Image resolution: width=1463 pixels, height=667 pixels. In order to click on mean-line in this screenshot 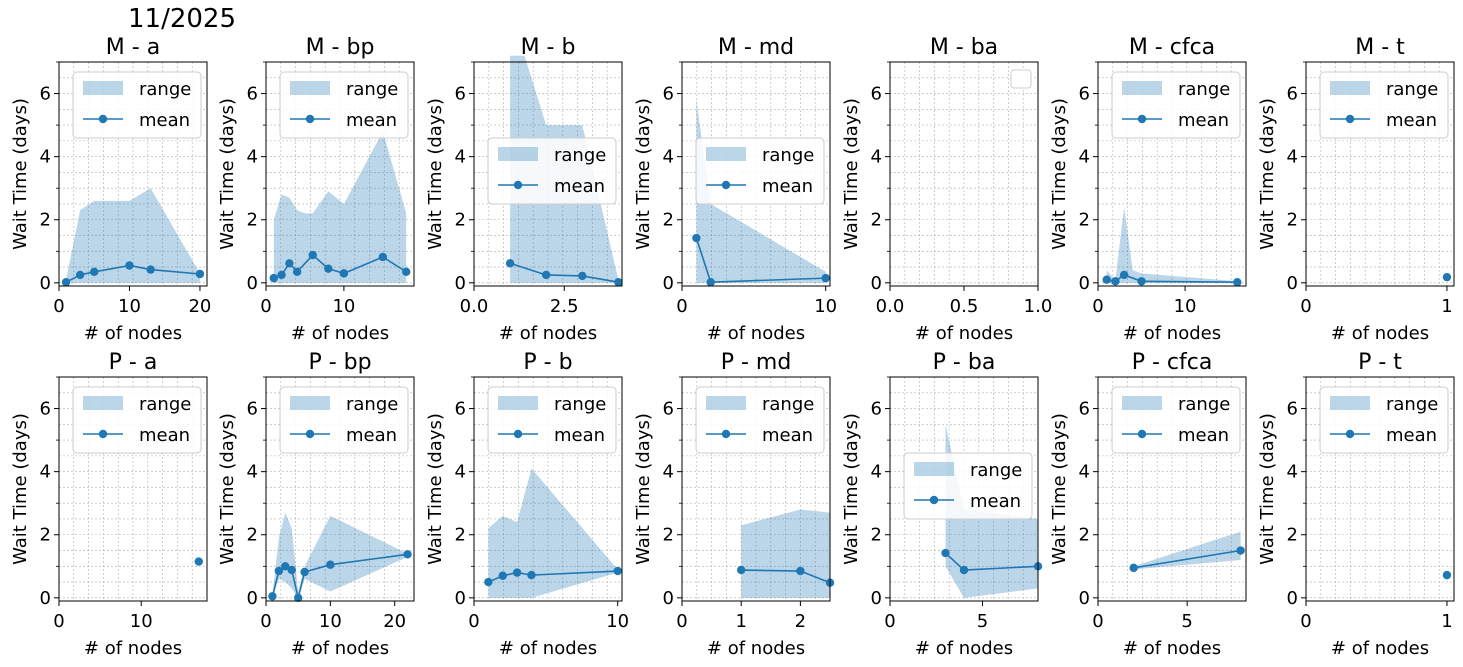, I will do `click(564, 273)`.